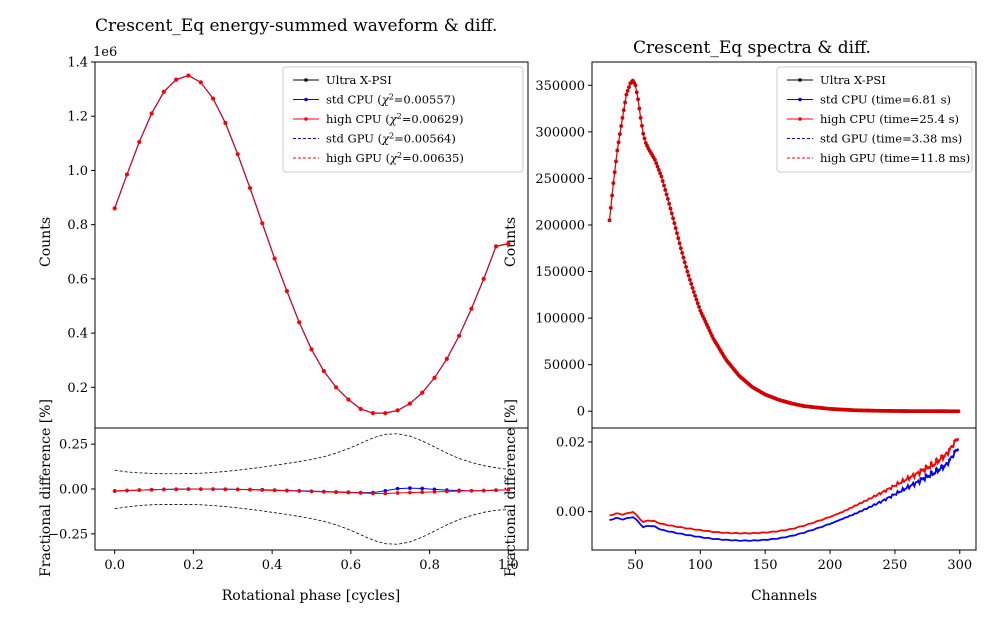 The image size is (997, 623). What do you see at coordinates (193, 565) in the screenshot?
I see `left-xtick-label: 0.2` at bounding box center [193, 565].